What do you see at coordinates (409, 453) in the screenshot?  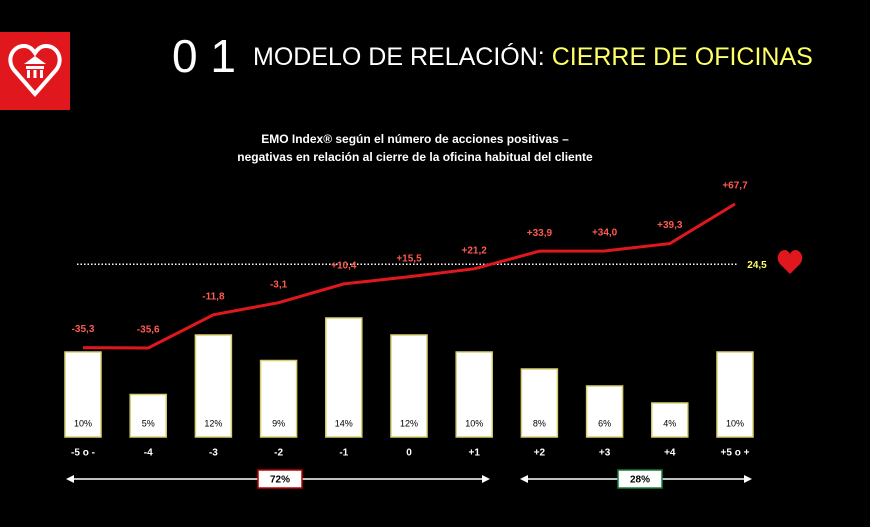 I see `x-tick-label: 0` at bounding box center [409, 453].